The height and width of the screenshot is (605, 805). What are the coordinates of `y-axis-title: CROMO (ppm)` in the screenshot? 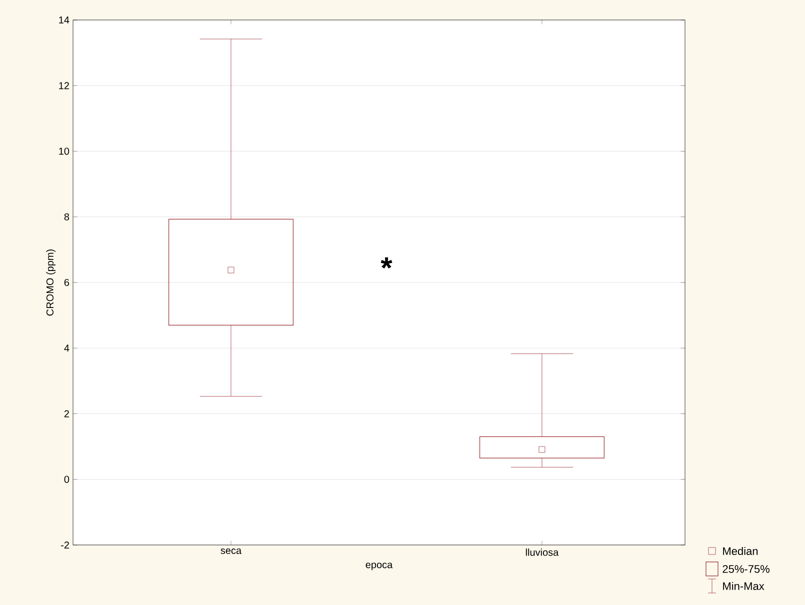 It's located at (51, 283).